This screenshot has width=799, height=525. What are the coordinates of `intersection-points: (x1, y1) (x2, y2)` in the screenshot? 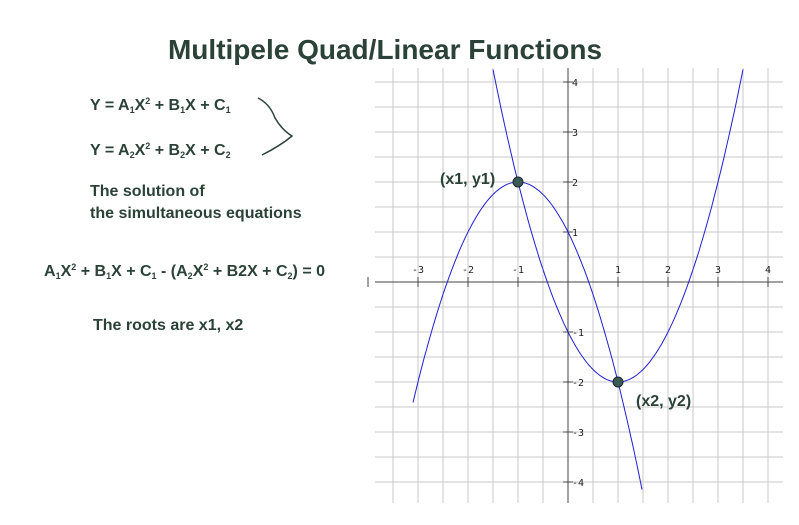 It's located at (565, 290).